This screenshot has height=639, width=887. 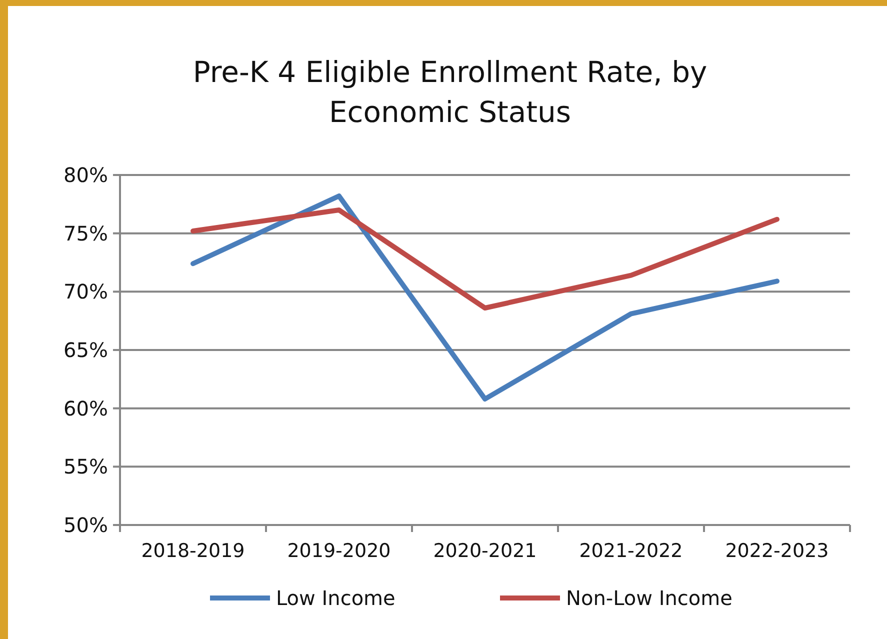 I want to click on y-tick-label: 80%, so click(x=86, y=175).